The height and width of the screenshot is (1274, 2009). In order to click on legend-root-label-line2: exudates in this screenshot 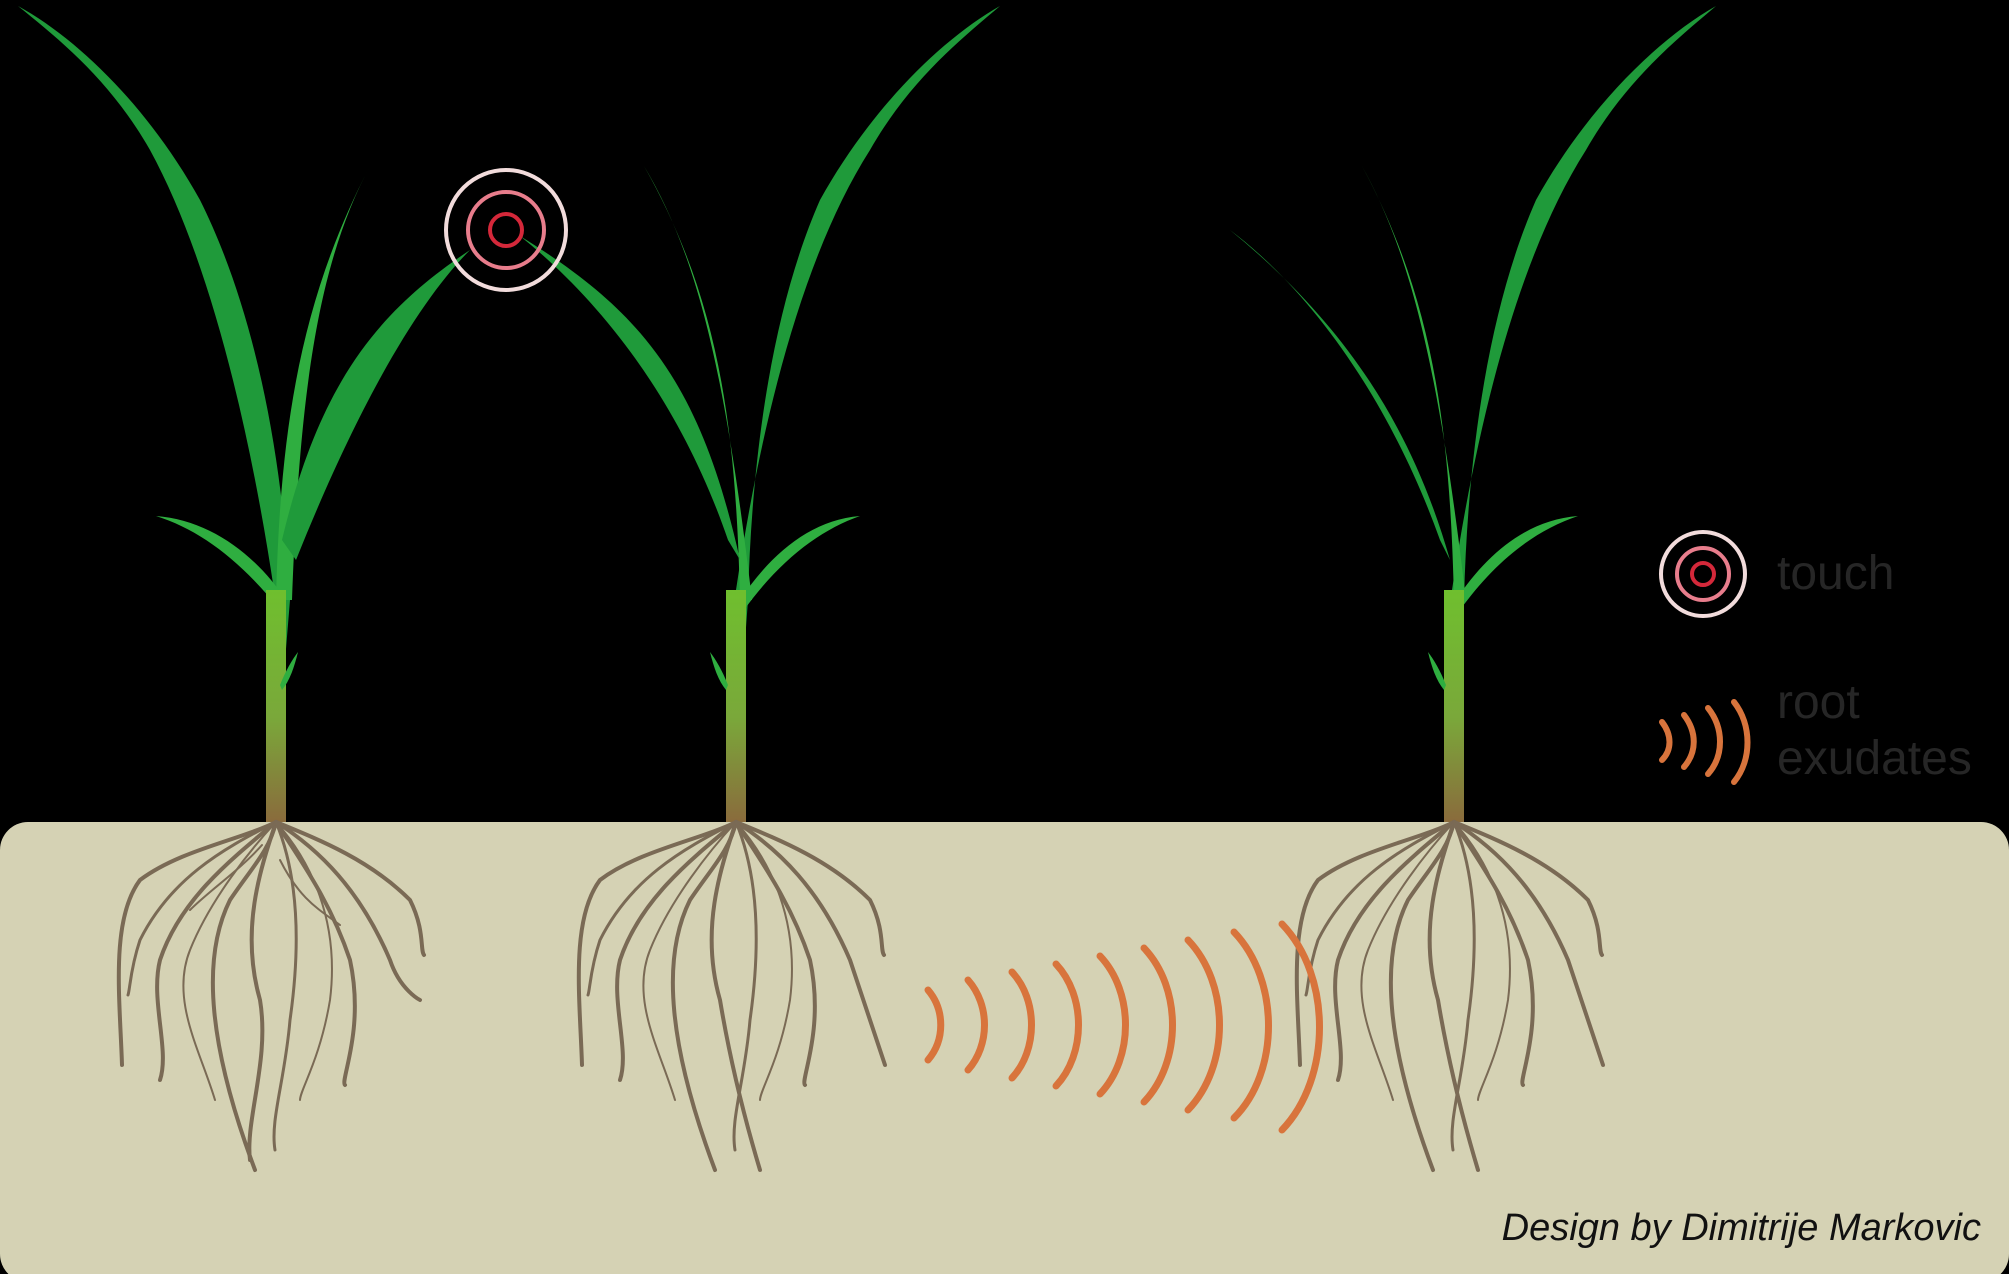, I will do `click(1874, 758)`.